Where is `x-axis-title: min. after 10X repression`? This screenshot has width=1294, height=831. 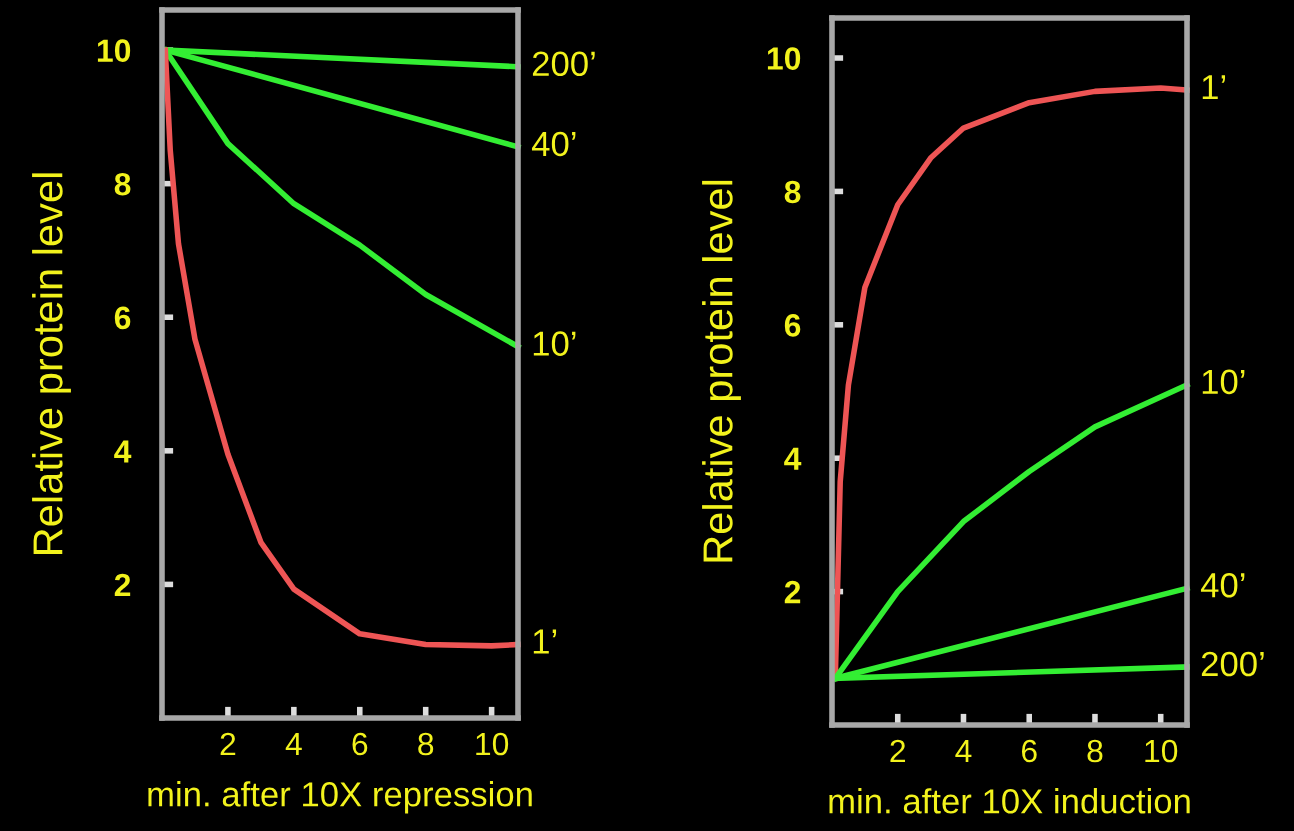
x-axis-title: min. after 10X repression is located at coordinates (340, 797).